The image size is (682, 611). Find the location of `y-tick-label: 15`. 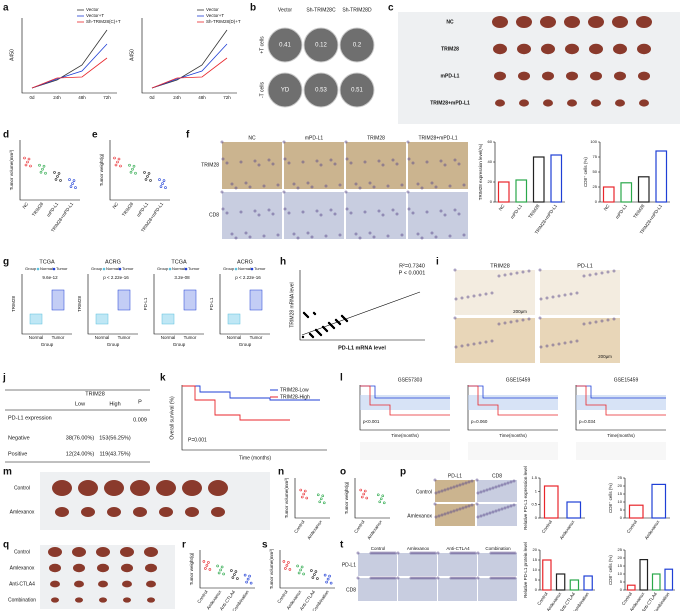

y-tick-label: 15 is located at coordinates (620, 493).